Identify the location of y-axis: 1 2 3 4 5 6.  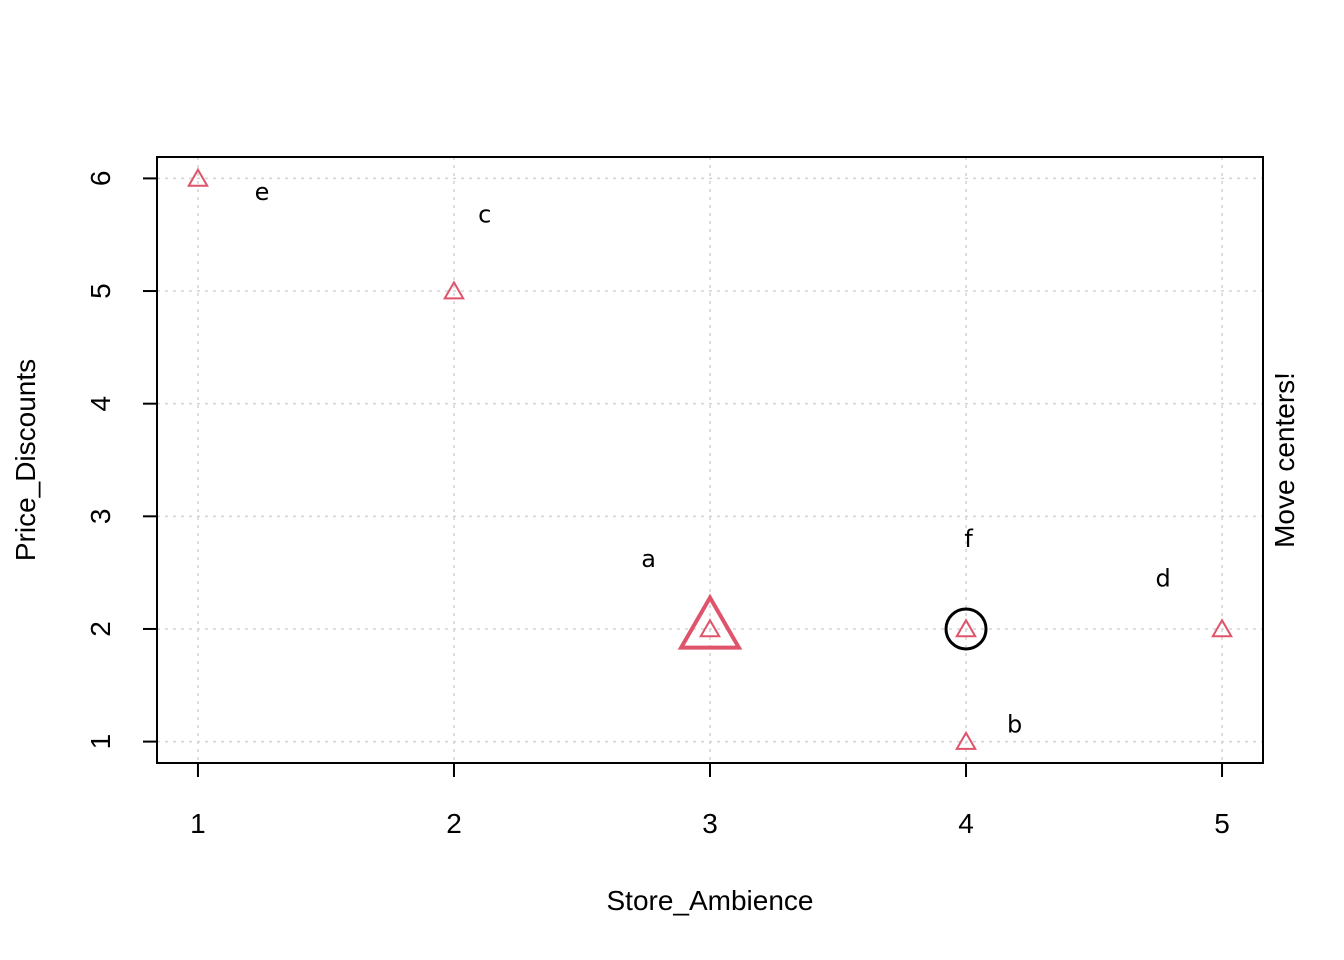
(121, 460).